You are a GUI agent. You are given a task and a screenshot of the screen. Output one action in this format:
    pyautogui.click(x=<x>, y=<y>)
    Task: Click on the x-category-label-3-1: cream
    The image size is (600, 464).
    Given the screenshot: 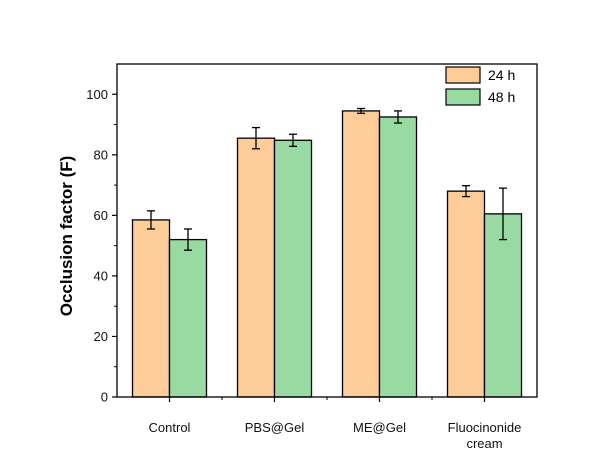 What is the action you would take?
    pyautogui.click(x=484, y=443)
    